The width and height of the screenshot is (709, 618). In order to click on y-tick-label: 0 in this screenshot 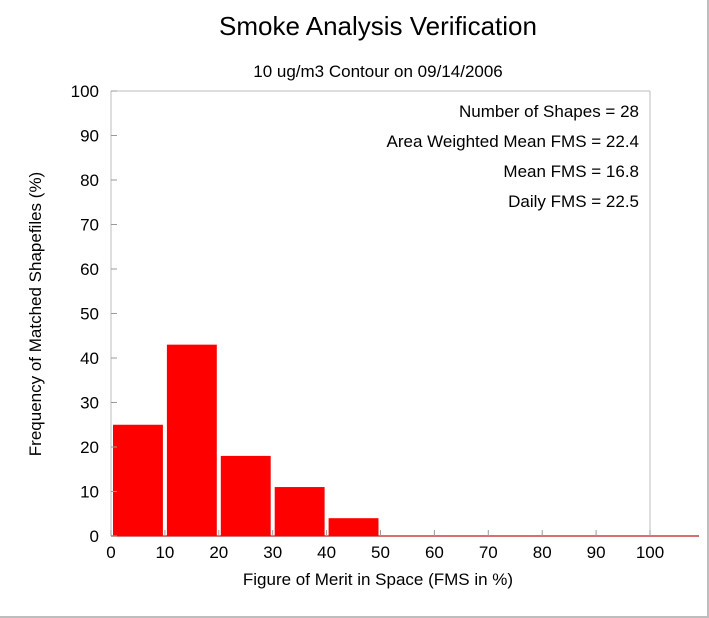, I will do `click(94, 536)`.